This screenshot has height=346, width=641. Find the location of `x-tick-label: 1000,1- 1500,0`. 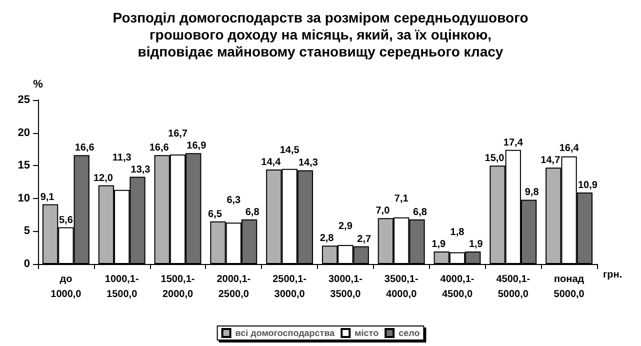

x-tick-label: 1000,1- 1500,0 is located at coordinates (121, 287).